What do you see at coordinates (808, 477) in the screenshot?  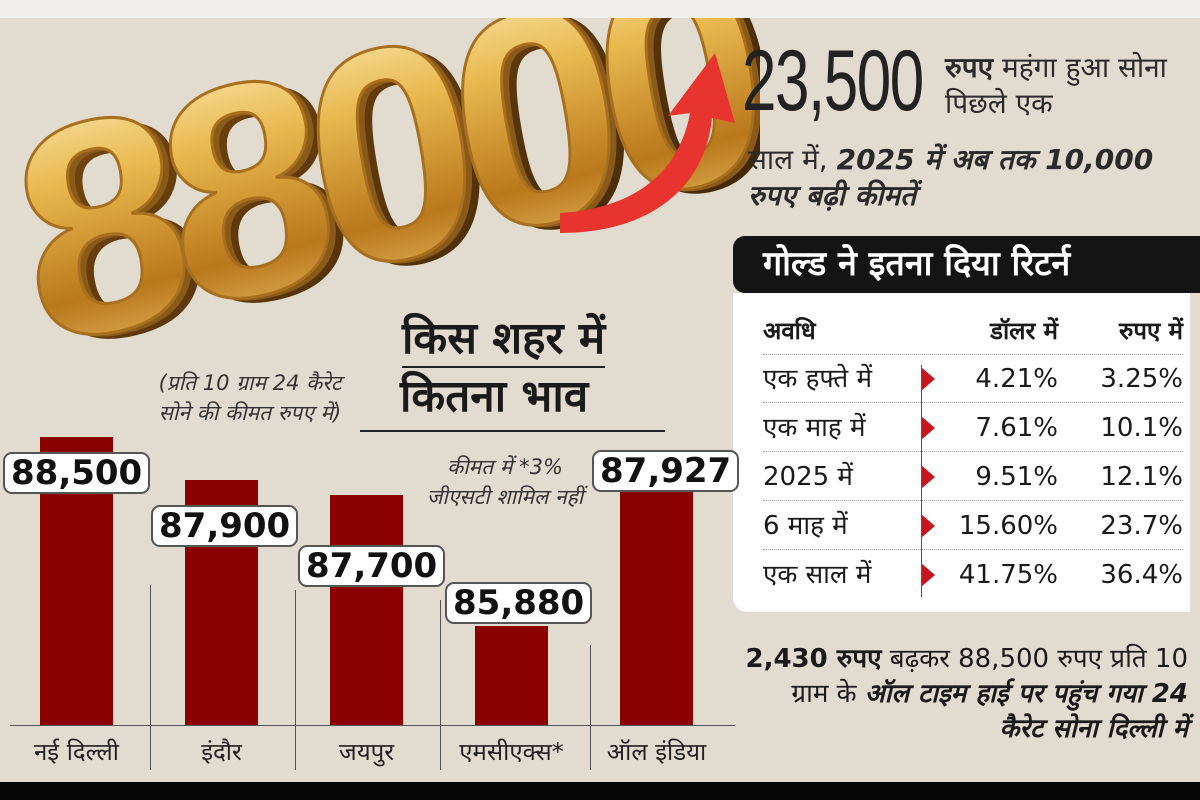 I see `period: 2025 में` at bounding box center [808, 477].